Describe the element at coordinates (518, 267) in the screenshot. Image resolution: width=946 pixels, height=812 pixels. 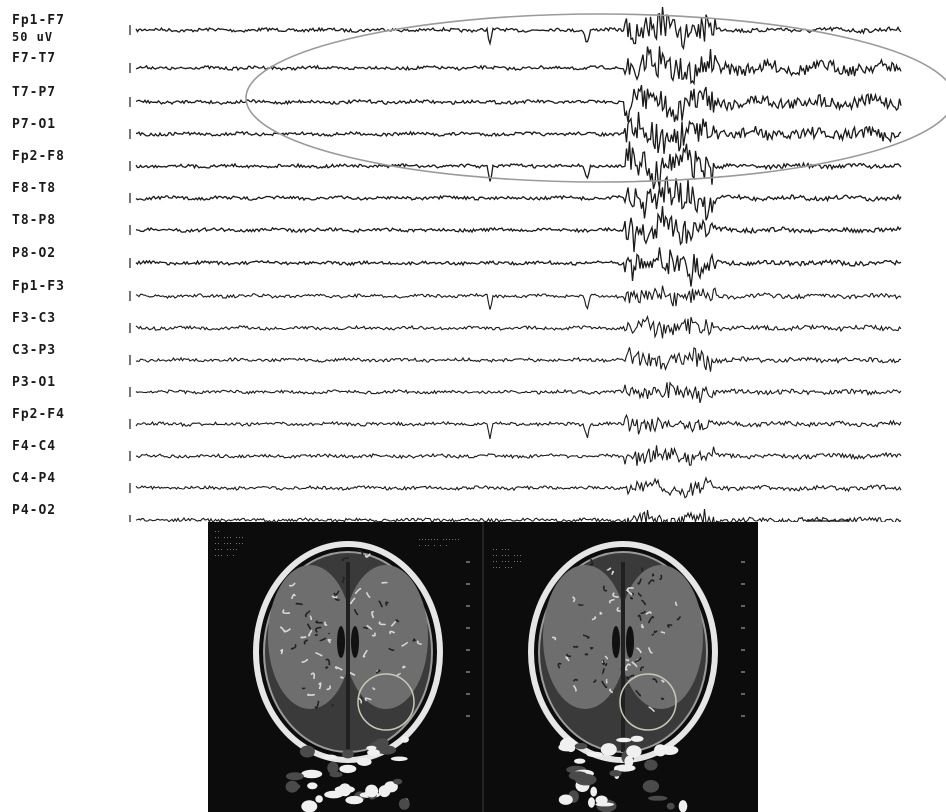
I see `eeg-trace-p8-o2` at that location.